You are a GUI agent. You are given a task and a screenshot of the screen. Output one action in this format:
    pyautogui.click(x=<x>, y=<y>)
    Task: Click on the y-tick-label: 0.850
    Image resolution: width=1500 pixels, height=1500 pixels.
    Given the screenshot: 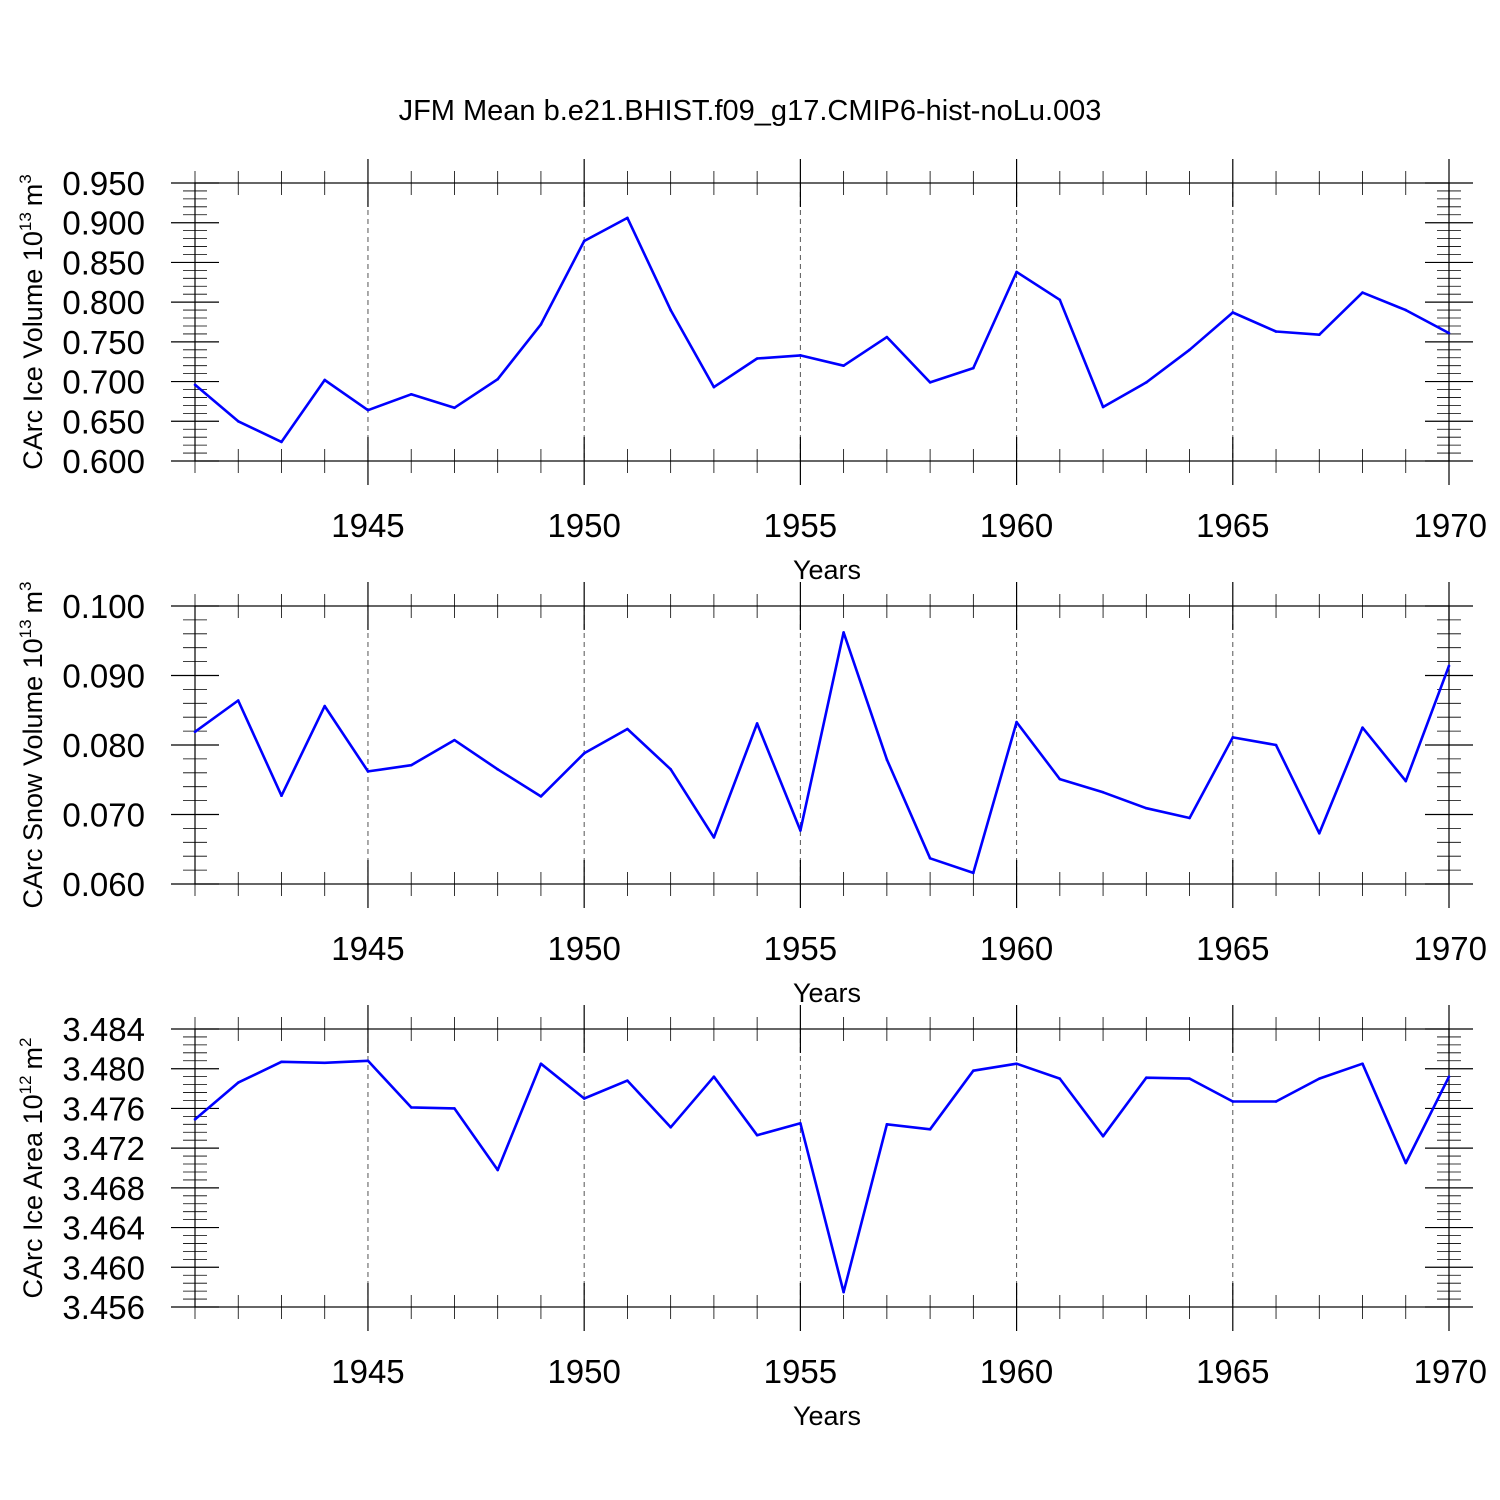 What is the action you would take?
    pyautogui.click(x=103, y=262)
    